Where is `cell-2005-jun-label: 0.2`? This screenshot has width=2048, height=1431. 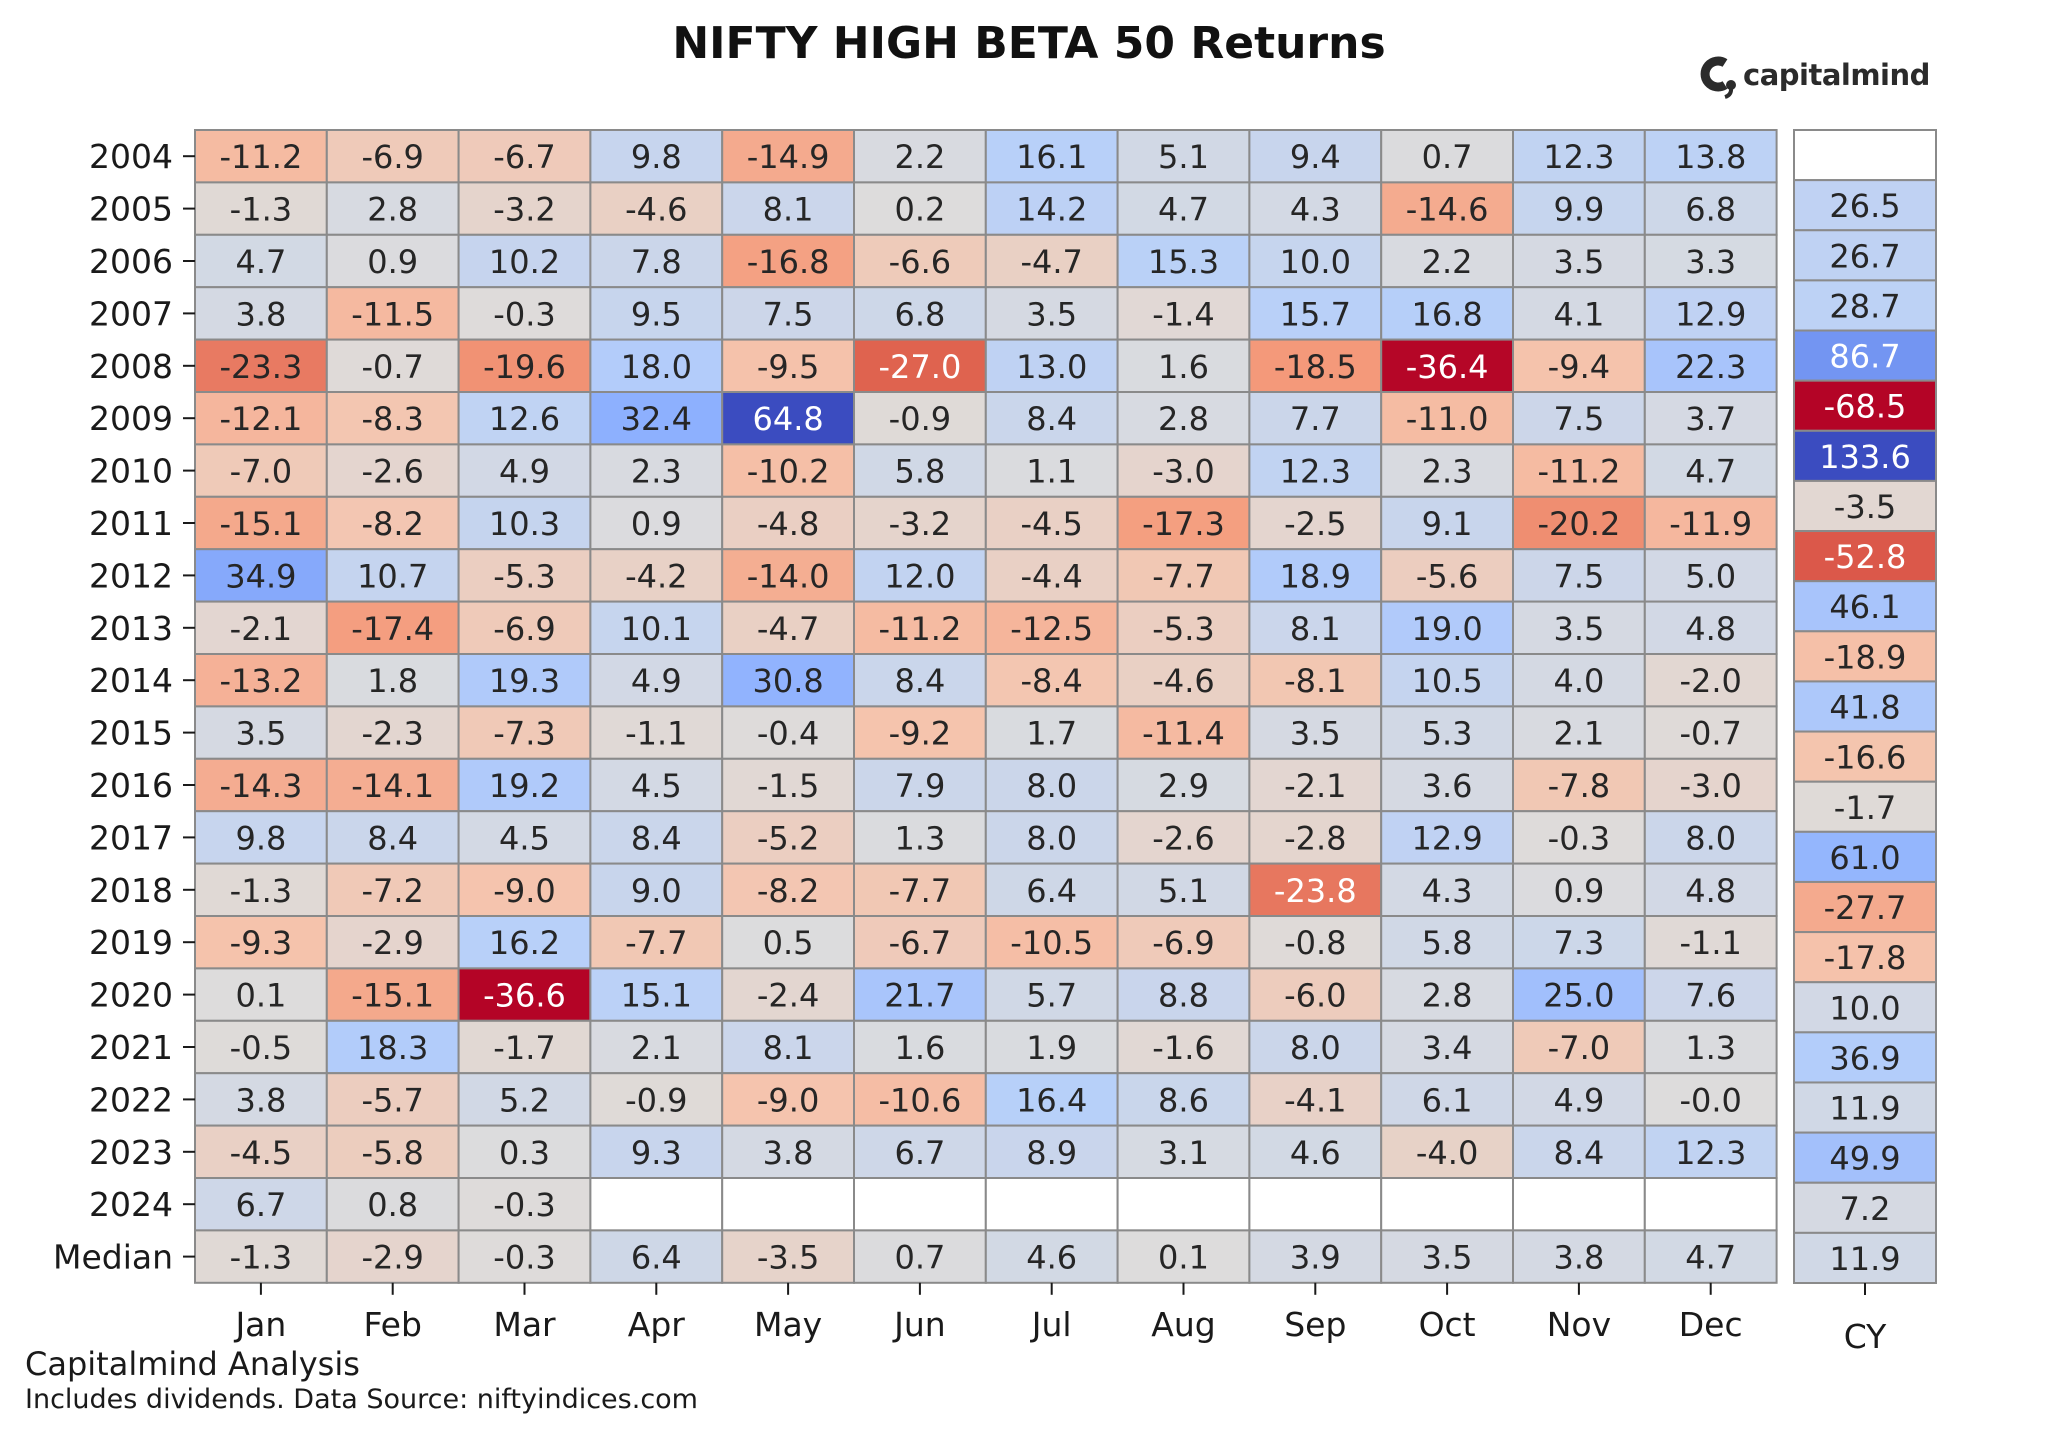
cell-2005-jun-label: 0.2 is located at coordinates (919, 210).